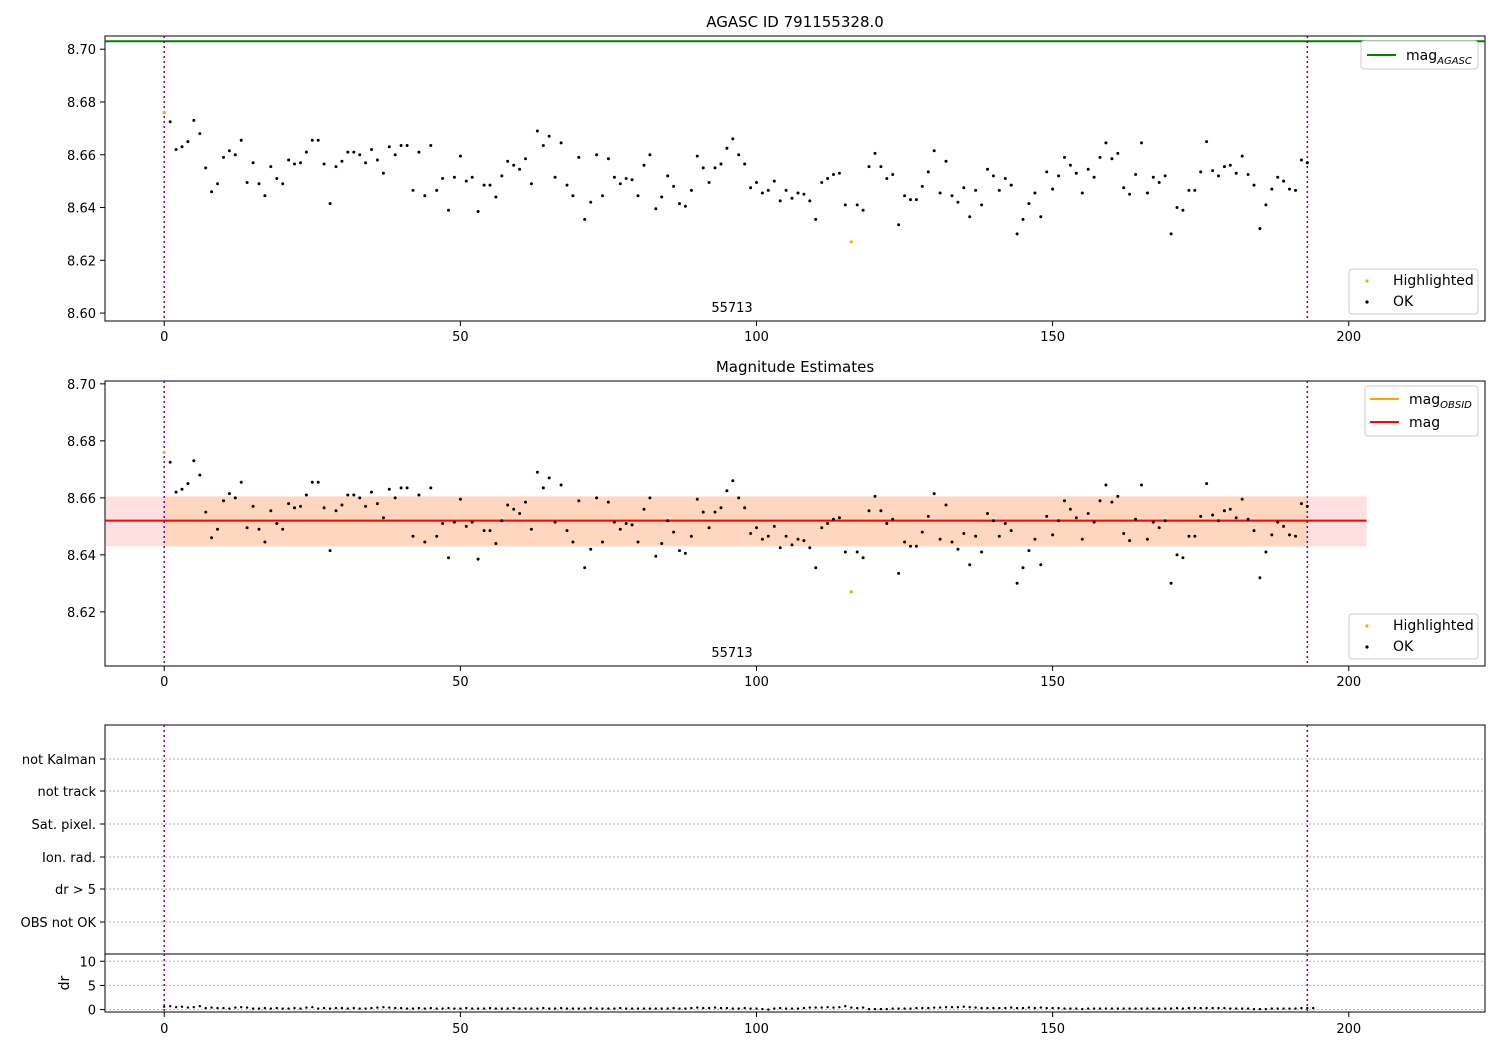 The height and width of the screenshot is (1050, 1500). Describe the element at coordinates (1403, 302) in the screenshot. I see `legend-label-ok: OK` at that location.